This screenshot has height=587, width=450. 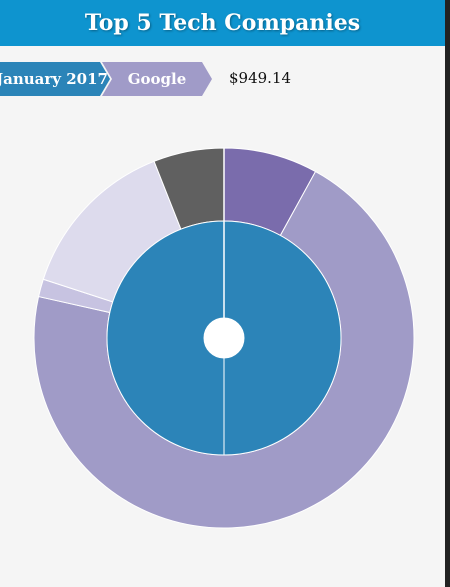 I want to click on breadcrumb-date-shape, so click(x=55, y=79).